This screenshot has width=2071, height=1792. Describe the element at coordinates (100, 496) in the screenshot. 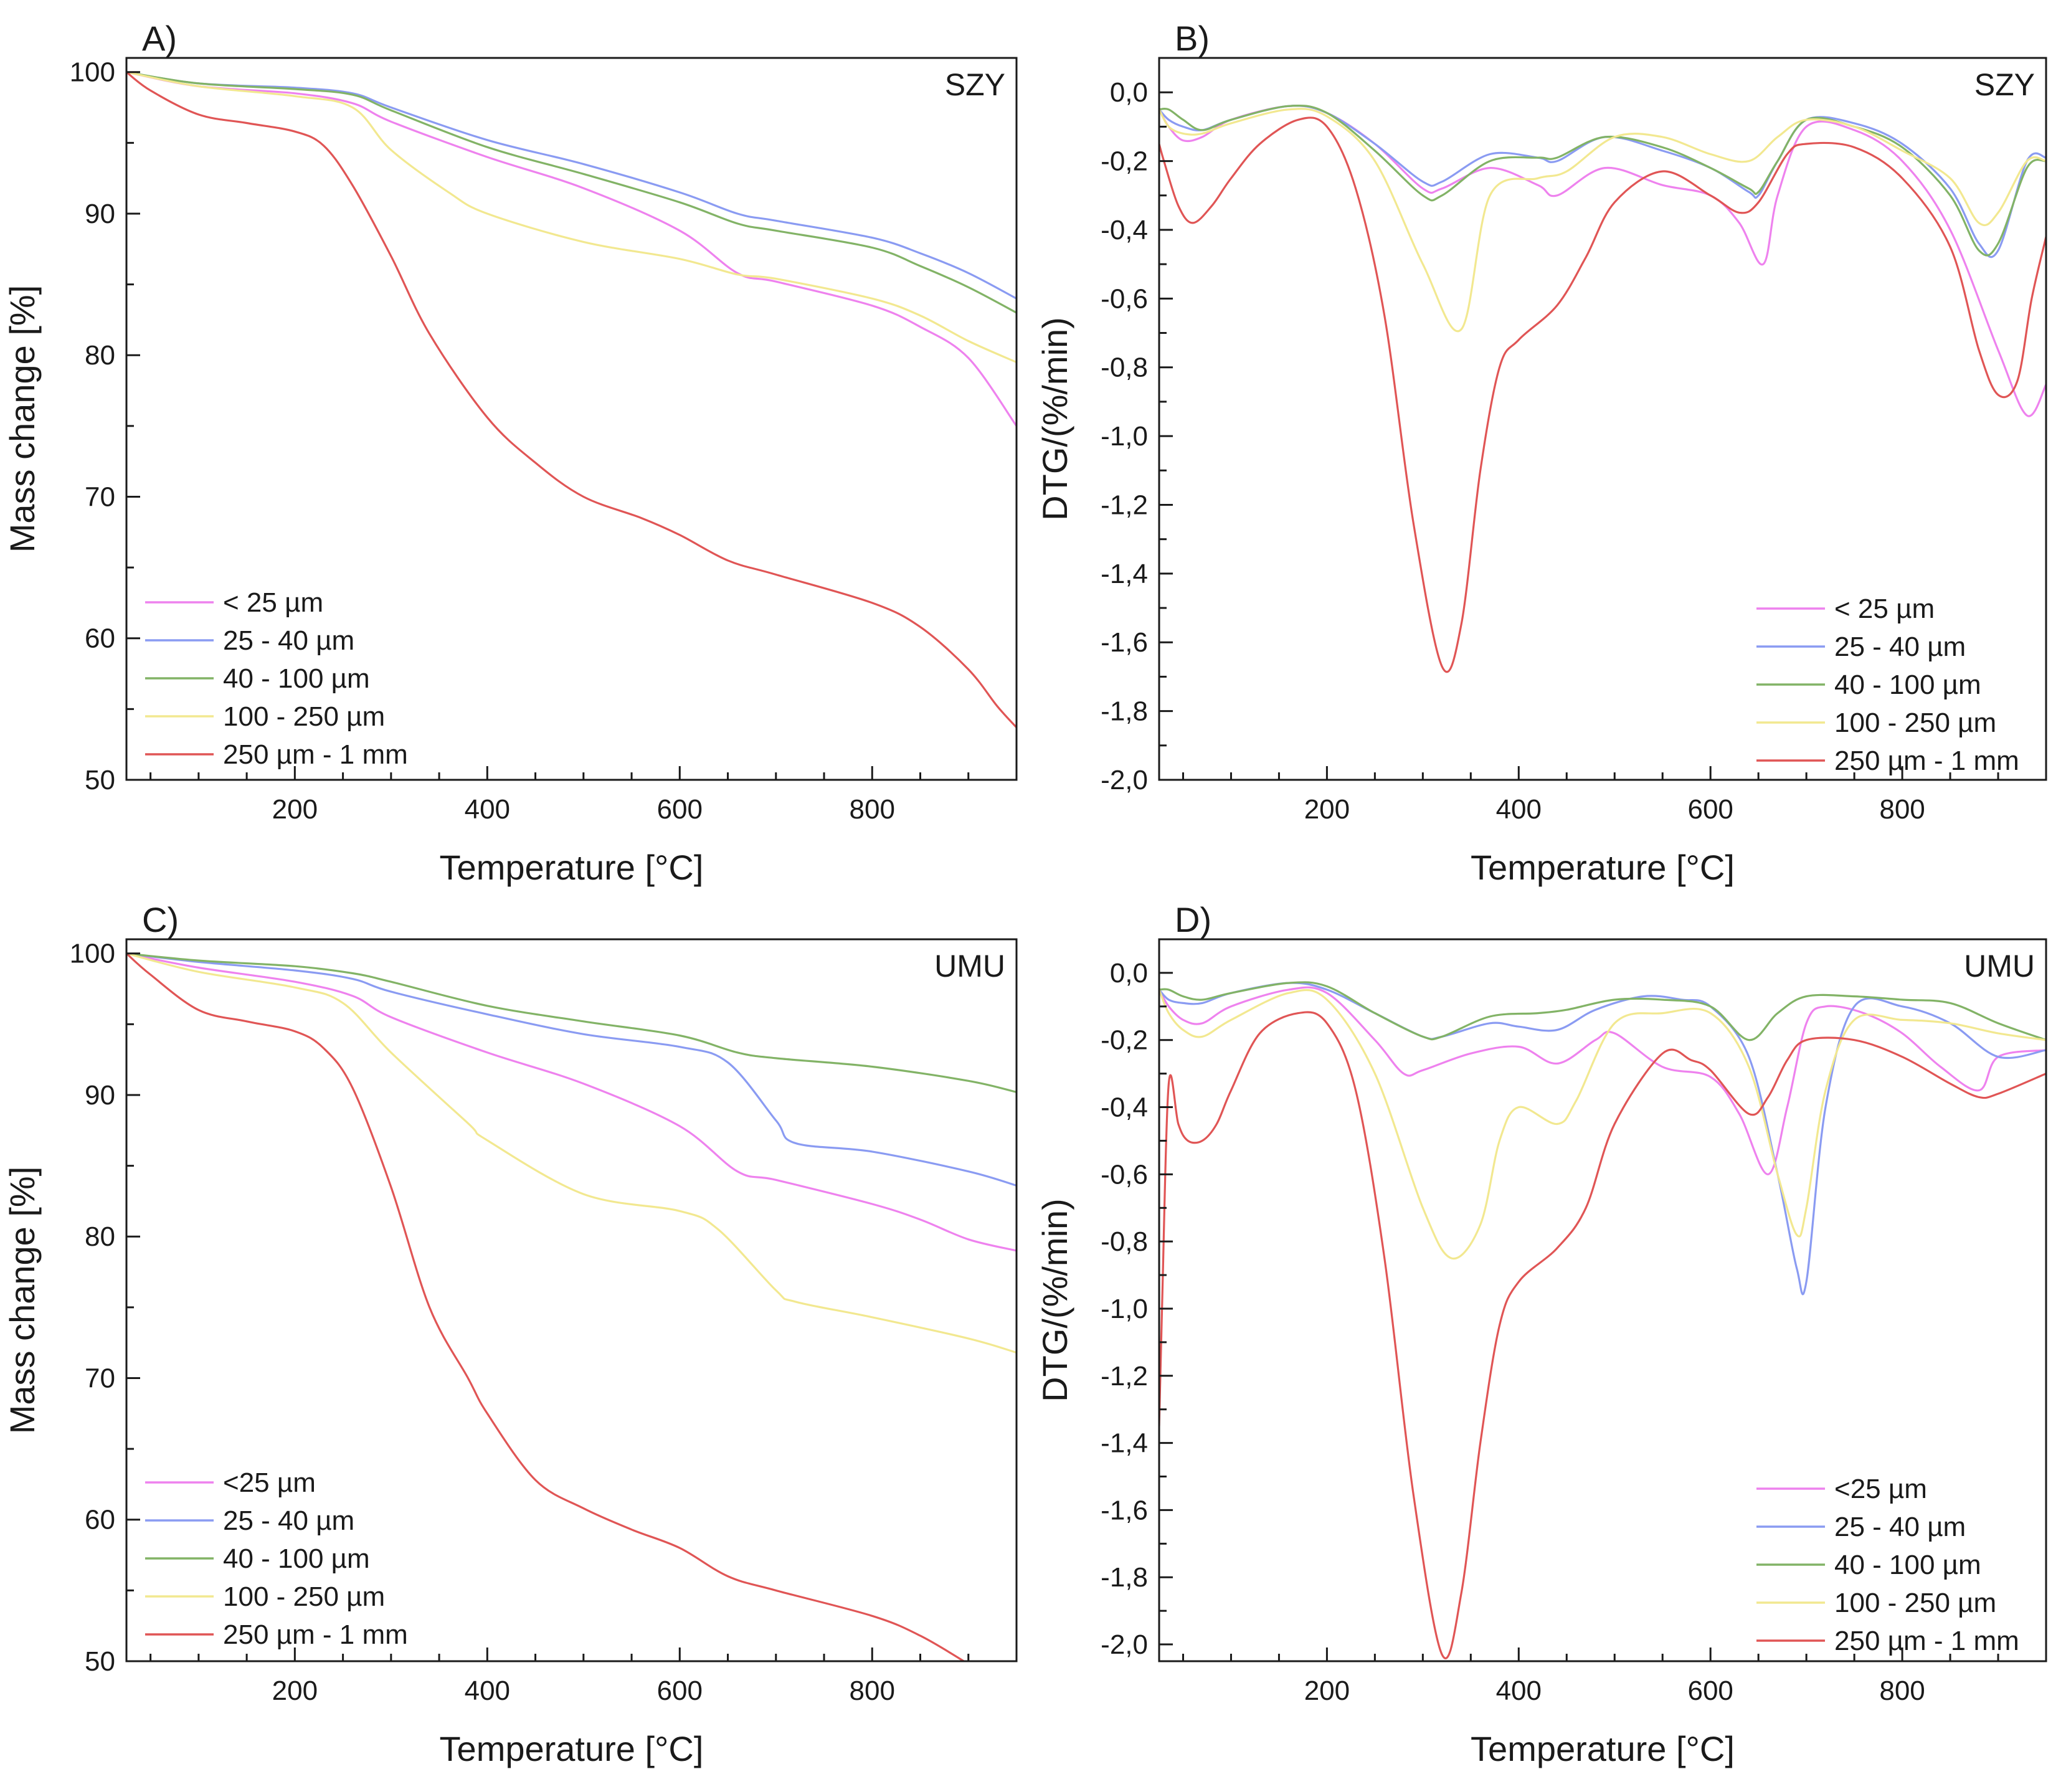

I see `y-tick-label: 70` at that location.